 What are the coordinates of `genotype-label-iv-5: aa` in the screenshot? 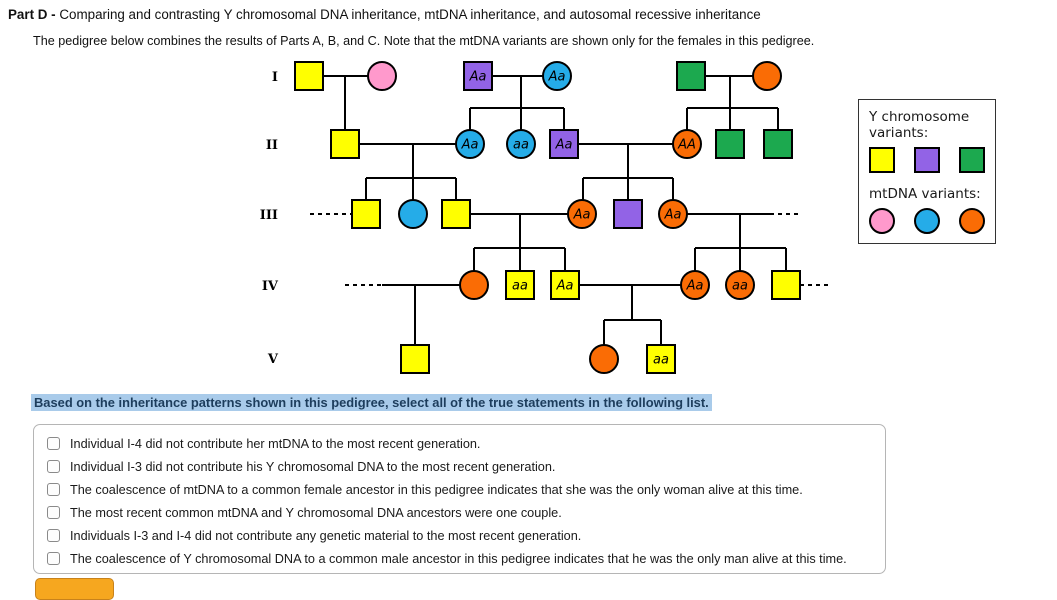 It's located at (740, 286).